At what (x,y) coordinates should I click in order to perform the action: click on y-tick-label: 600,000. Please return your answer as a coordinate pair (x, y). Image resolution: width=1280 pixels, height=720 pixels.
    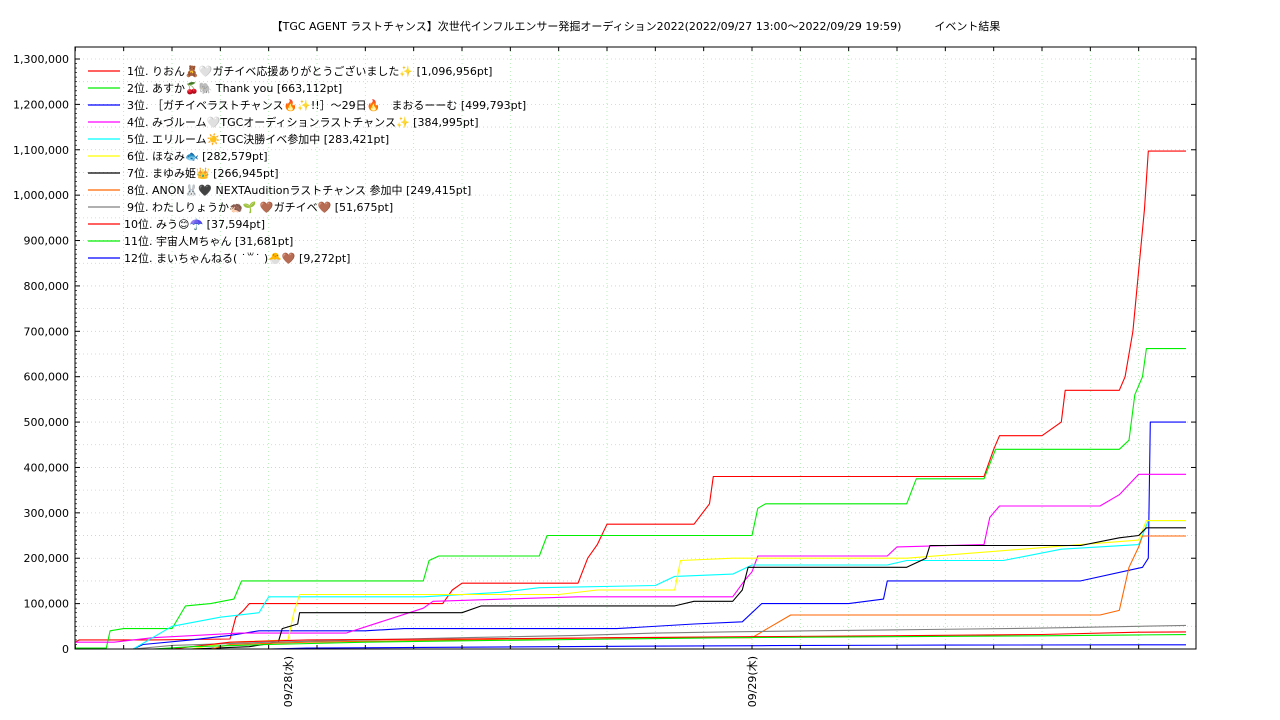
    Looking at the image, I should click on (47, 377).